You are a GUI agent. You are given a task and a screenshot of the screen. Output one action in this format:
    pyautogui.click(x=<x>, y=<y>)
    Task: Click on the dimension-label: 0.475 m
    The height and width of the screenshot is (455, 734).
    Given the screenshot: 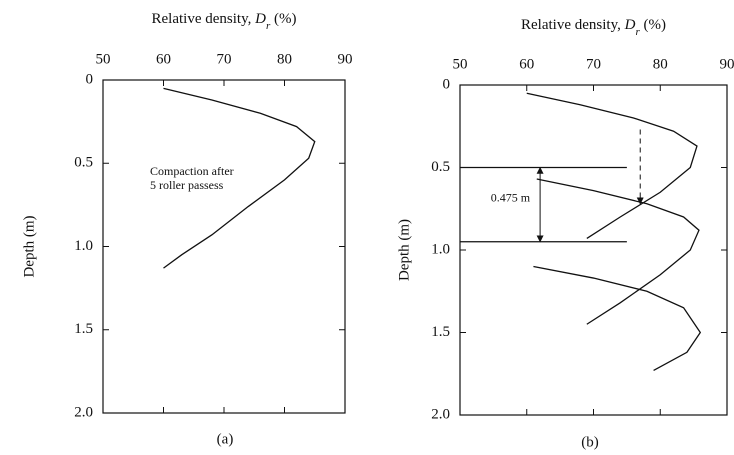 What is the action you would take?
    pyautogui.click(x=511, y=197)
    